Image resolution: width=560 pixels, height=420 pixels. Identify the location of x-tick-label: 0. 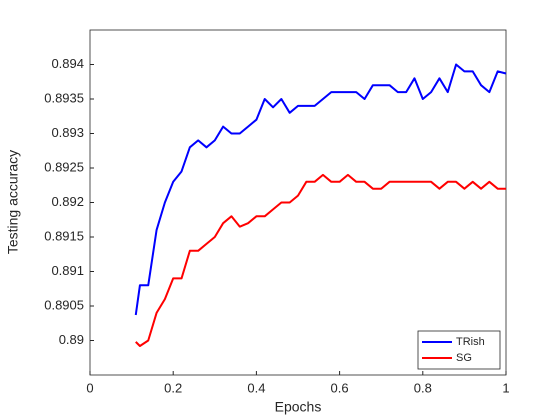
(89, 387).